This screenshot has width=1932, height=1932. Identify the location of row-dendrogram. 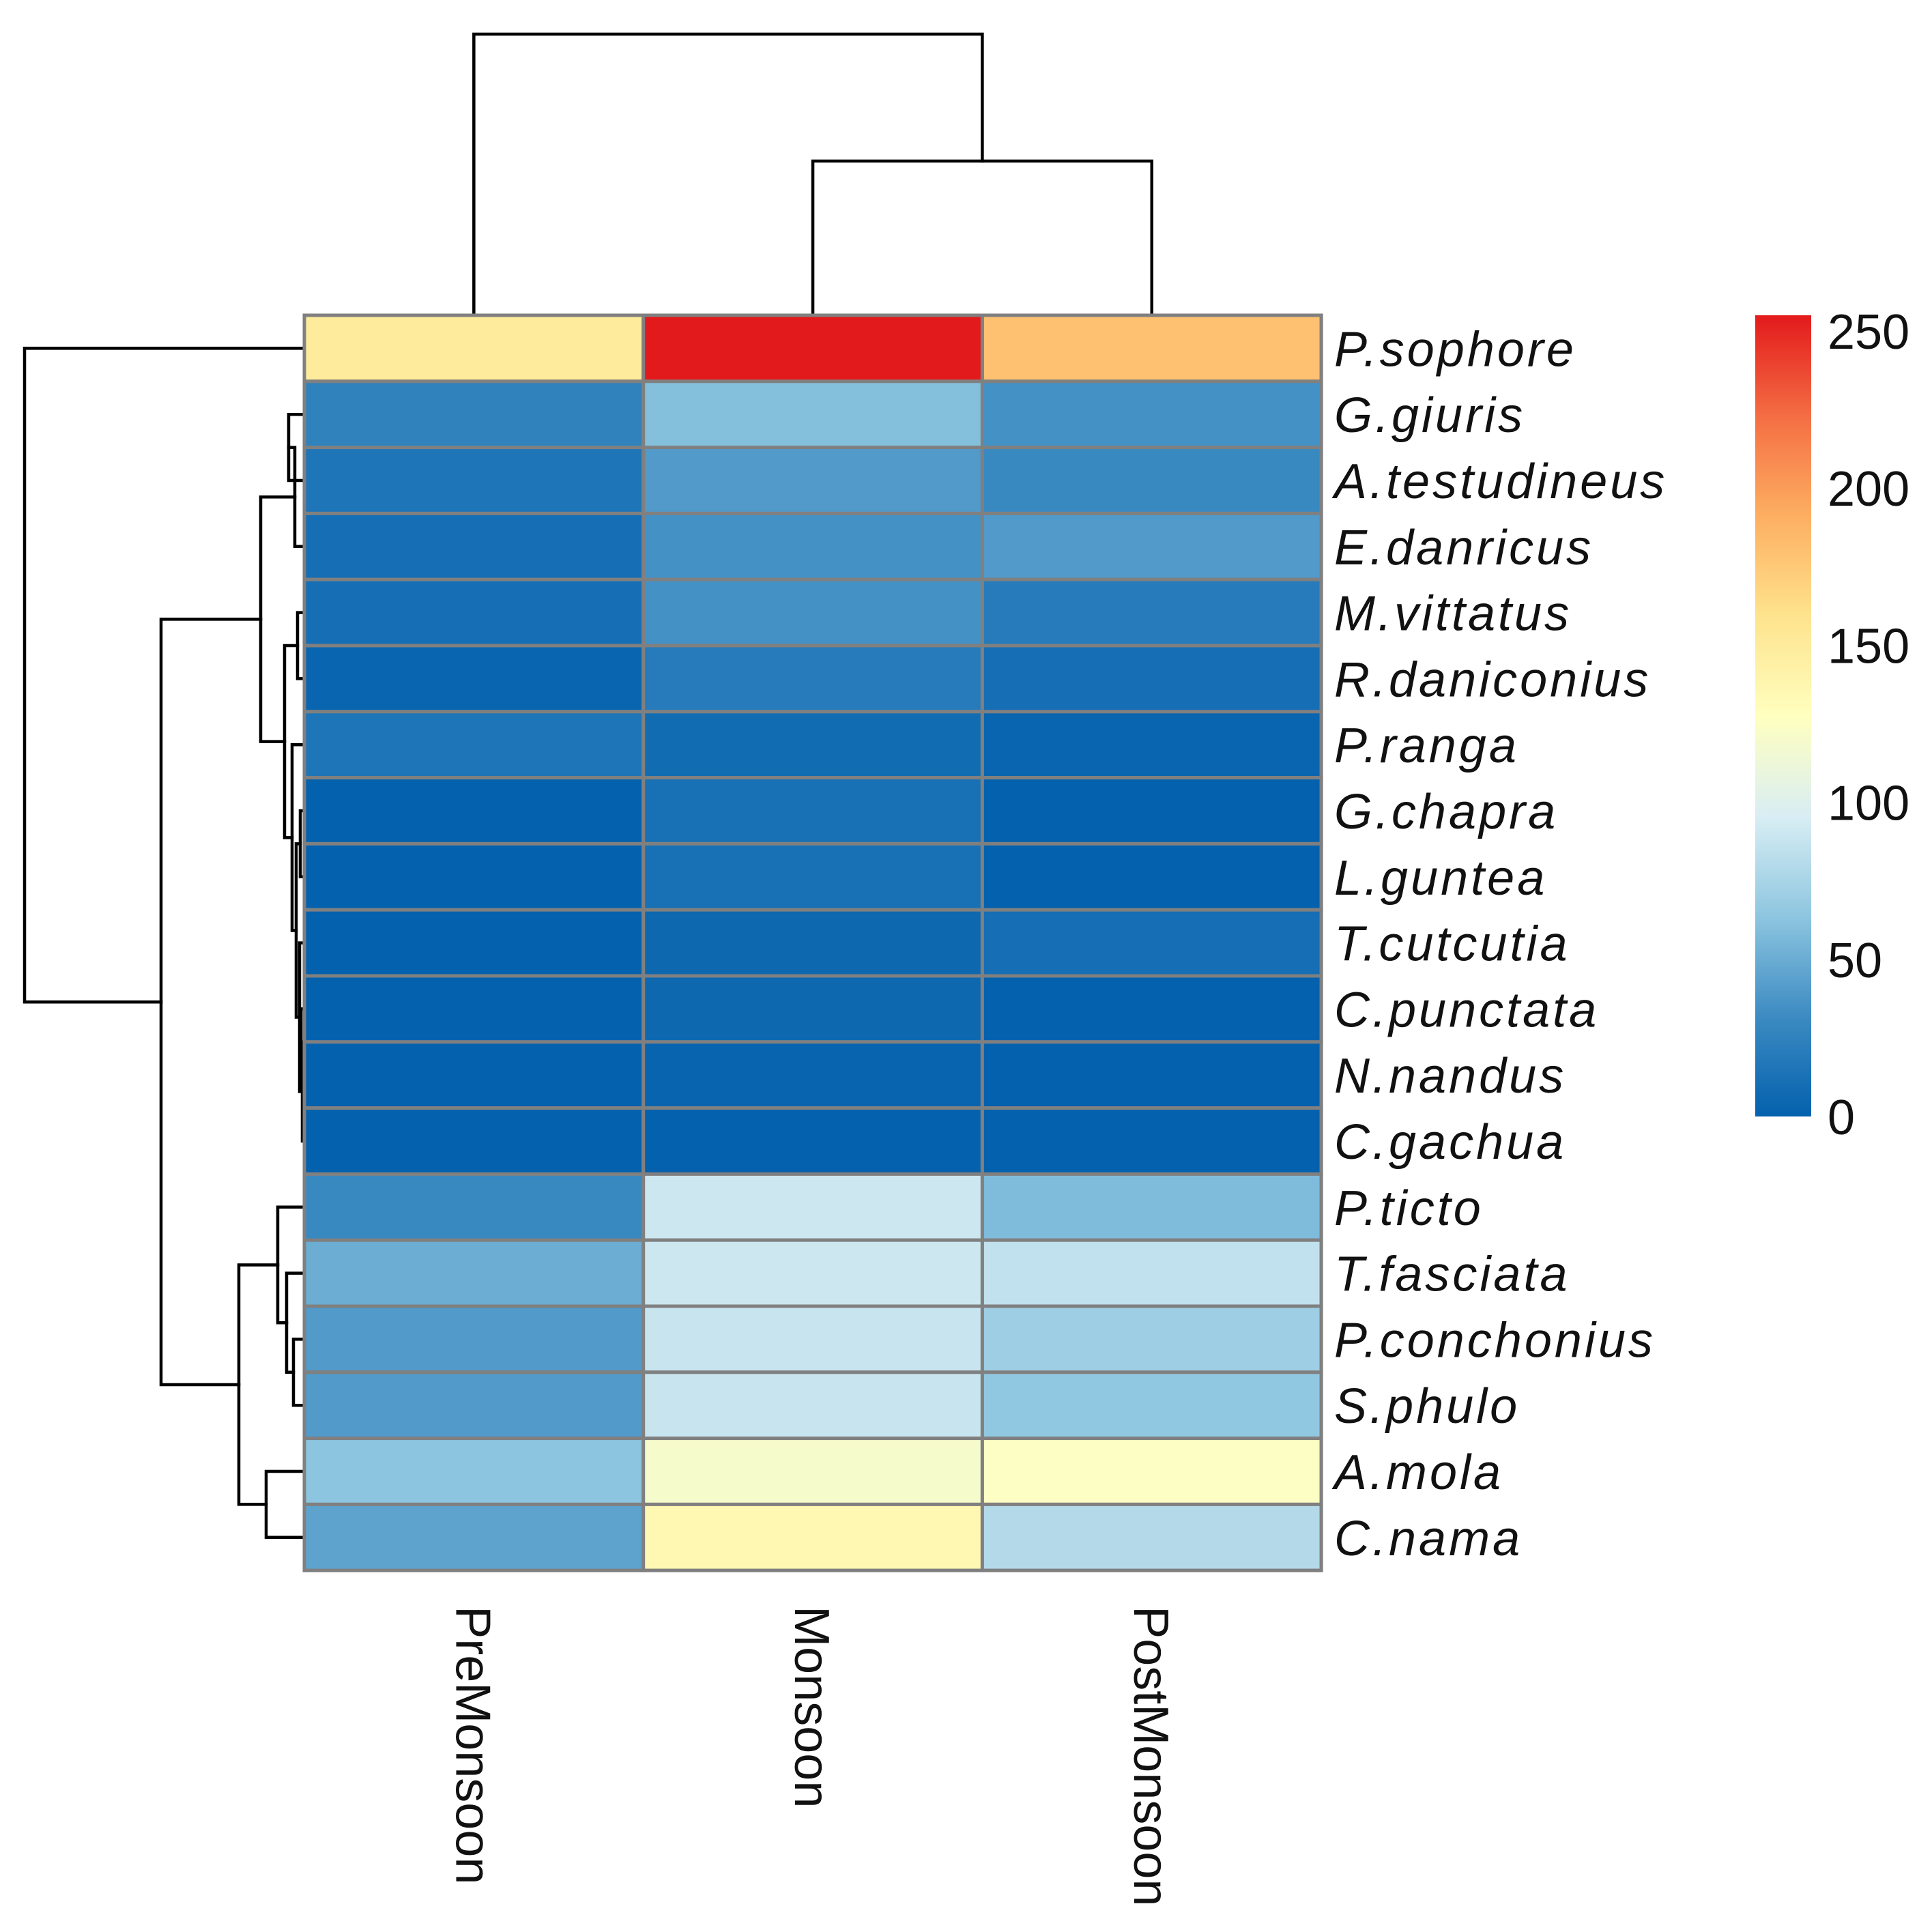
(165, 944).